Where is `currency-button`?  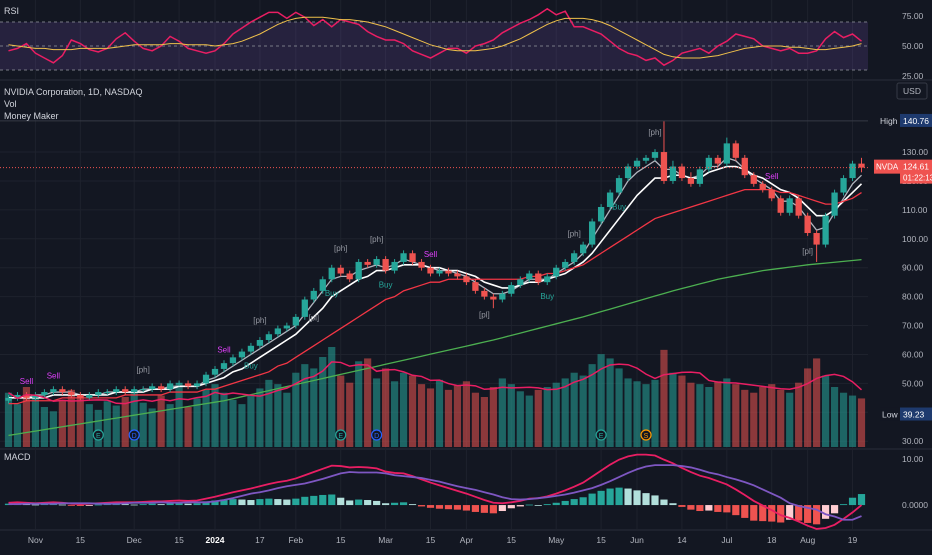 currency-button is located at coordinates (912, 91).